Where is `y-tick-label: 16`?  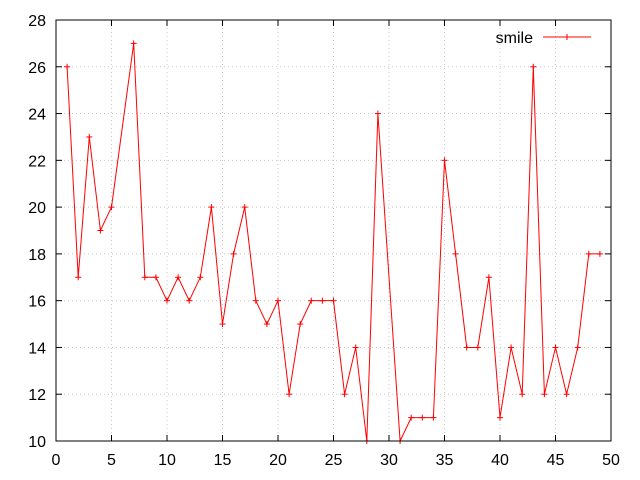
y-tick-label: 16 is located at coordinates (37, 302).